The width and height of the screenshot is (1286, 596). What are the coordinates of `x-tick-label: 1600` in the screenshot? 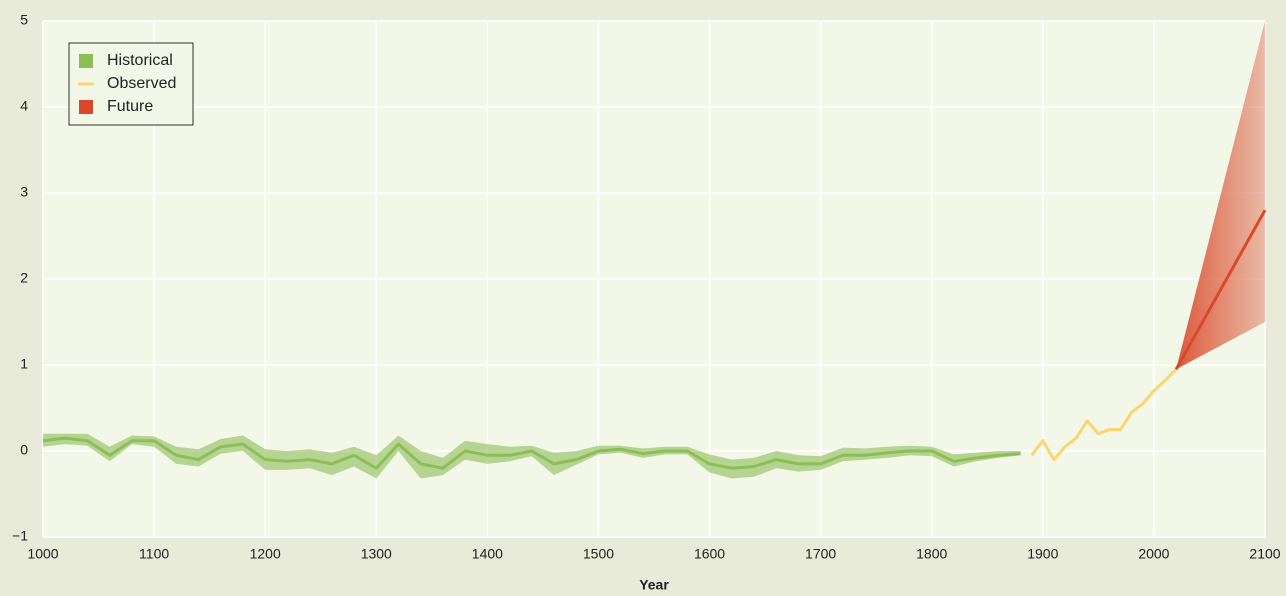 It's located at (709, 554).